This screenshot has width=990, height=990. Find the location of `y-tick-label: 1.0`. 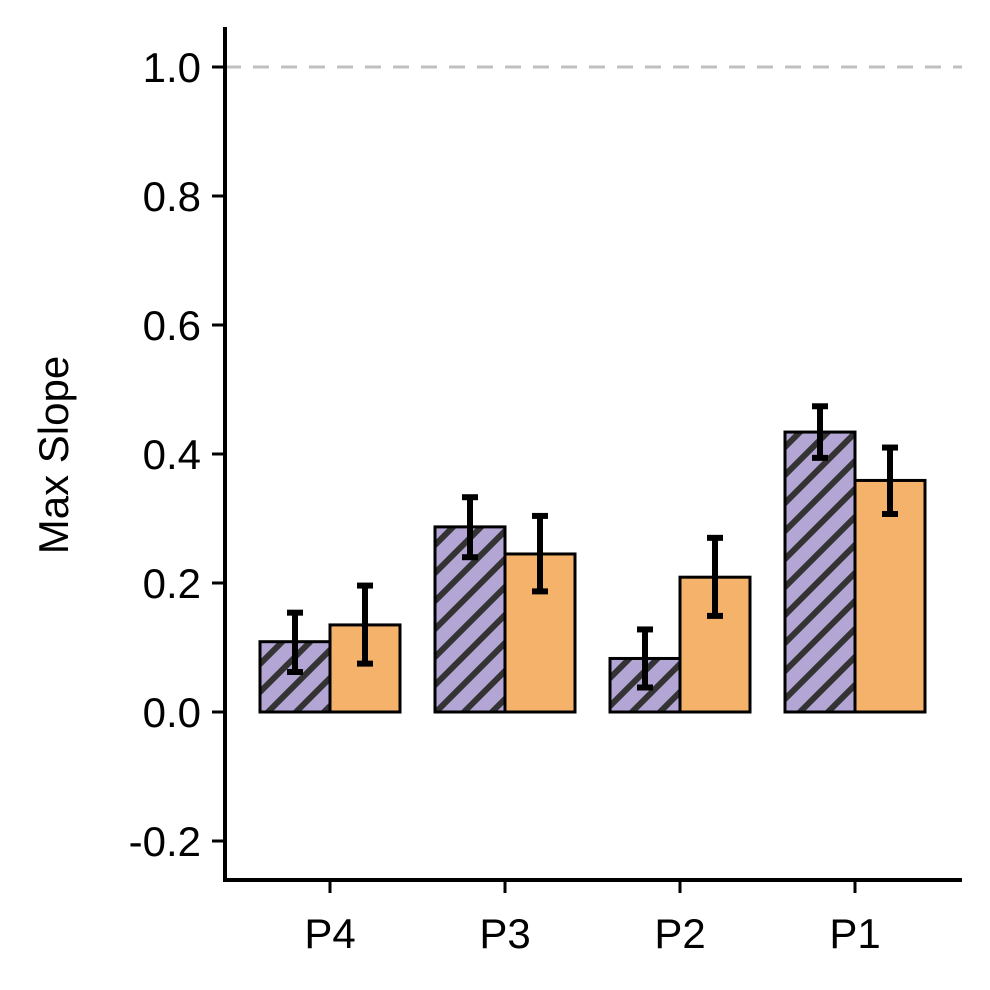

y-tick-label: 1.0 is located at coordinates (172, 67).